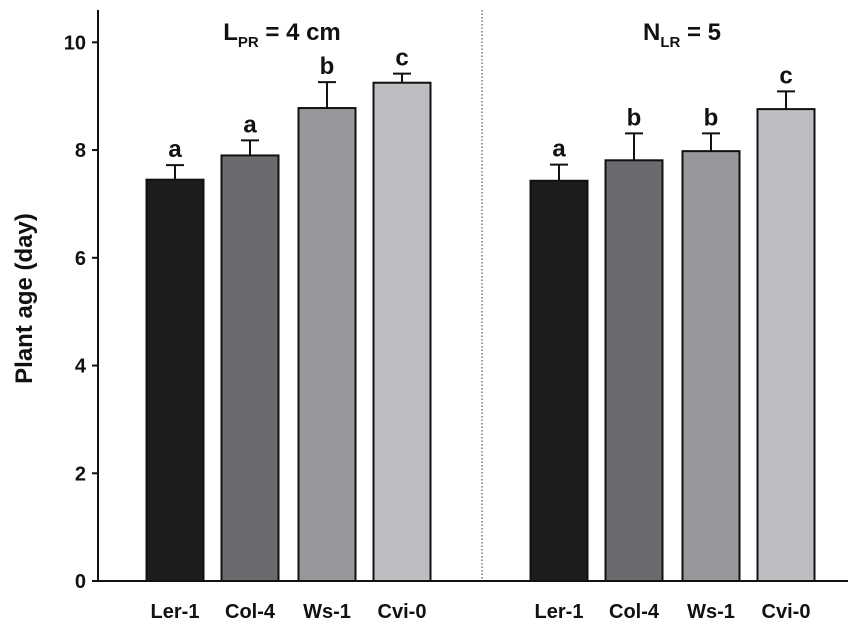 The width and height of the screenshot is (848, 627). I want to click on y-tick-label: 10, so click(75, 43).